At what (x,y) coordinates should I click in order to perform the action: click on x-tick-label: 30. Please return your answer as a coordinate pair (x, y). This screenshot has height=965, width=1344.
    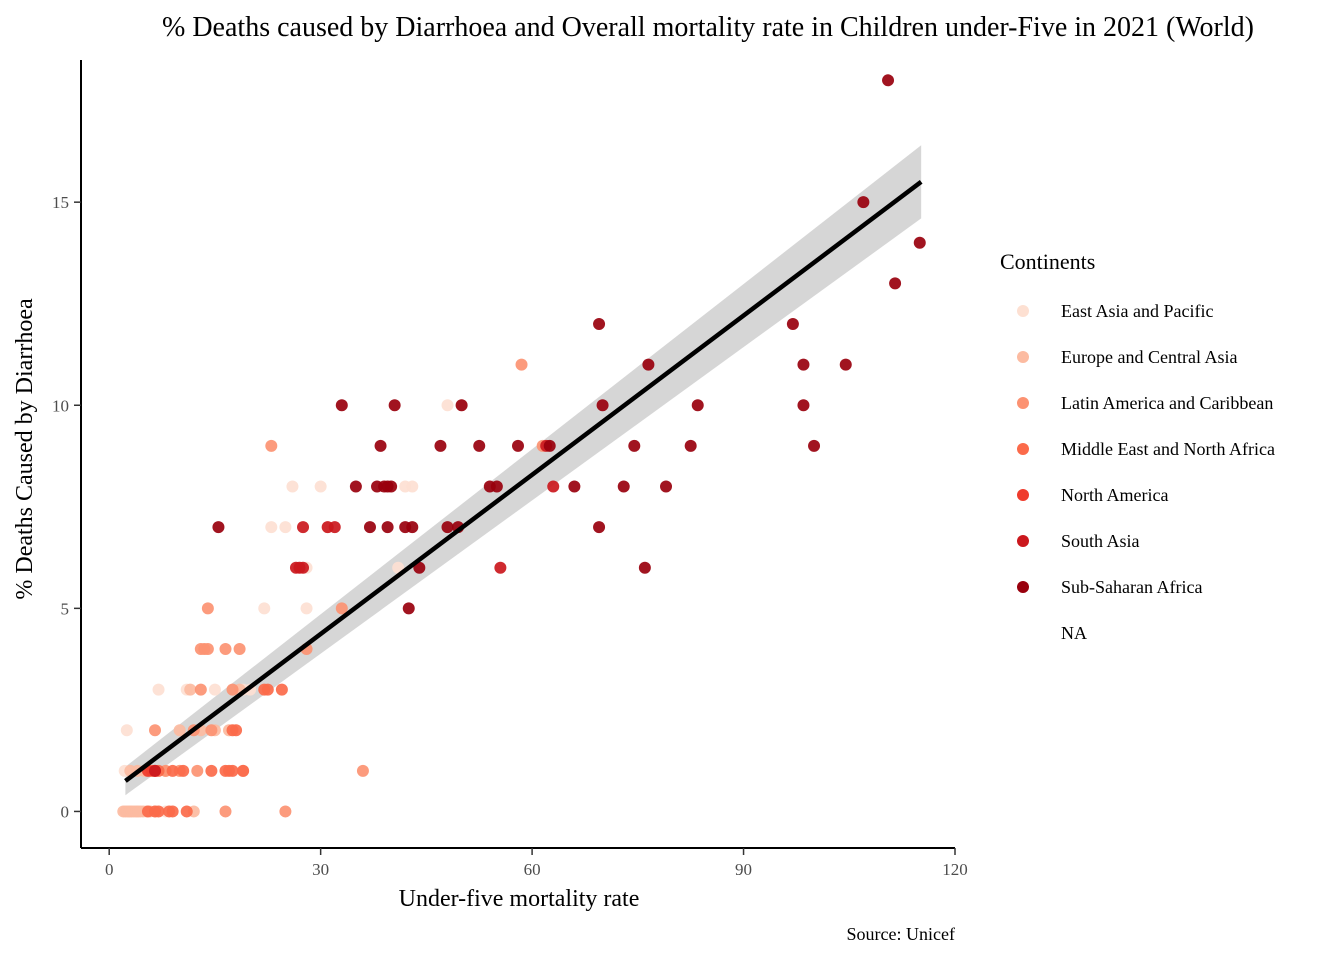
    Looking at the image, I should click on (320, 869).